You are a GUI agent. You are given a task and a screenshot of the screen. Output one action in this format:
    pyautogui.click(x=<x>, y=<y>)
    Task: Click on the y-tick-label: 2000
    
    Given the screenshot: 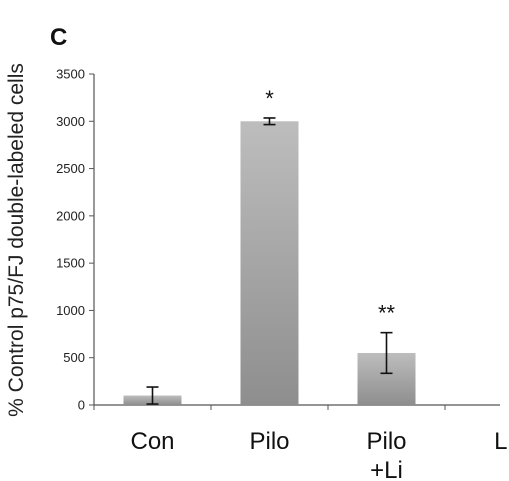 What is the action you would take?
    pyautogui.click(x=70, y=215)
    